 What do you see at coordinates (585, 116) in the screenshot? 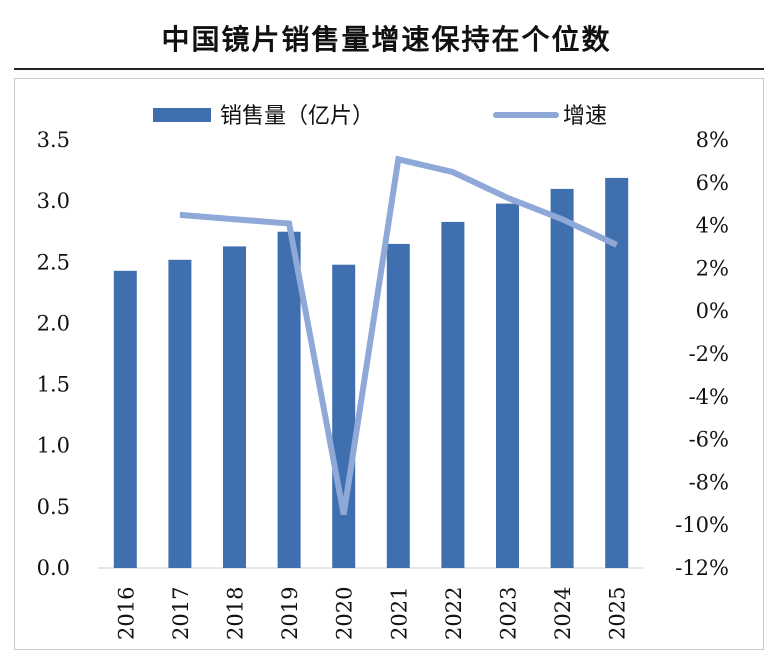
I see `legend-label-growth: 增速` at bounding box center [585, 116].